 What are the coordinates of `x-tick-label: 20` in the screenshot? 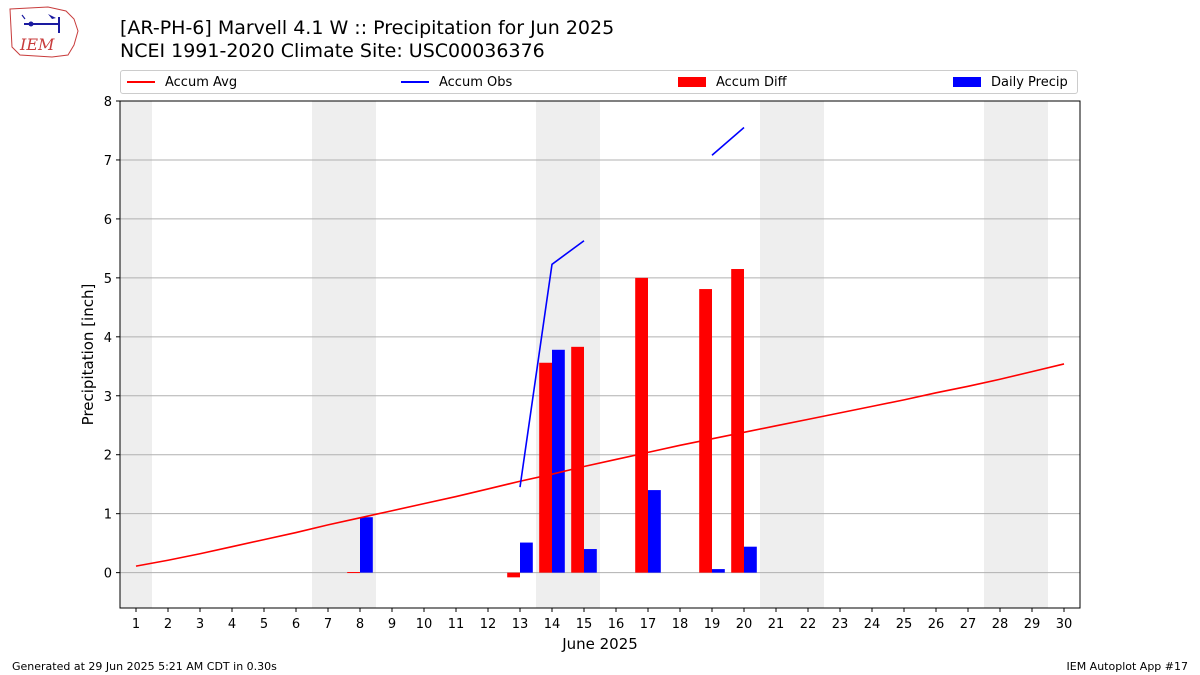 It's located at (744, 624).